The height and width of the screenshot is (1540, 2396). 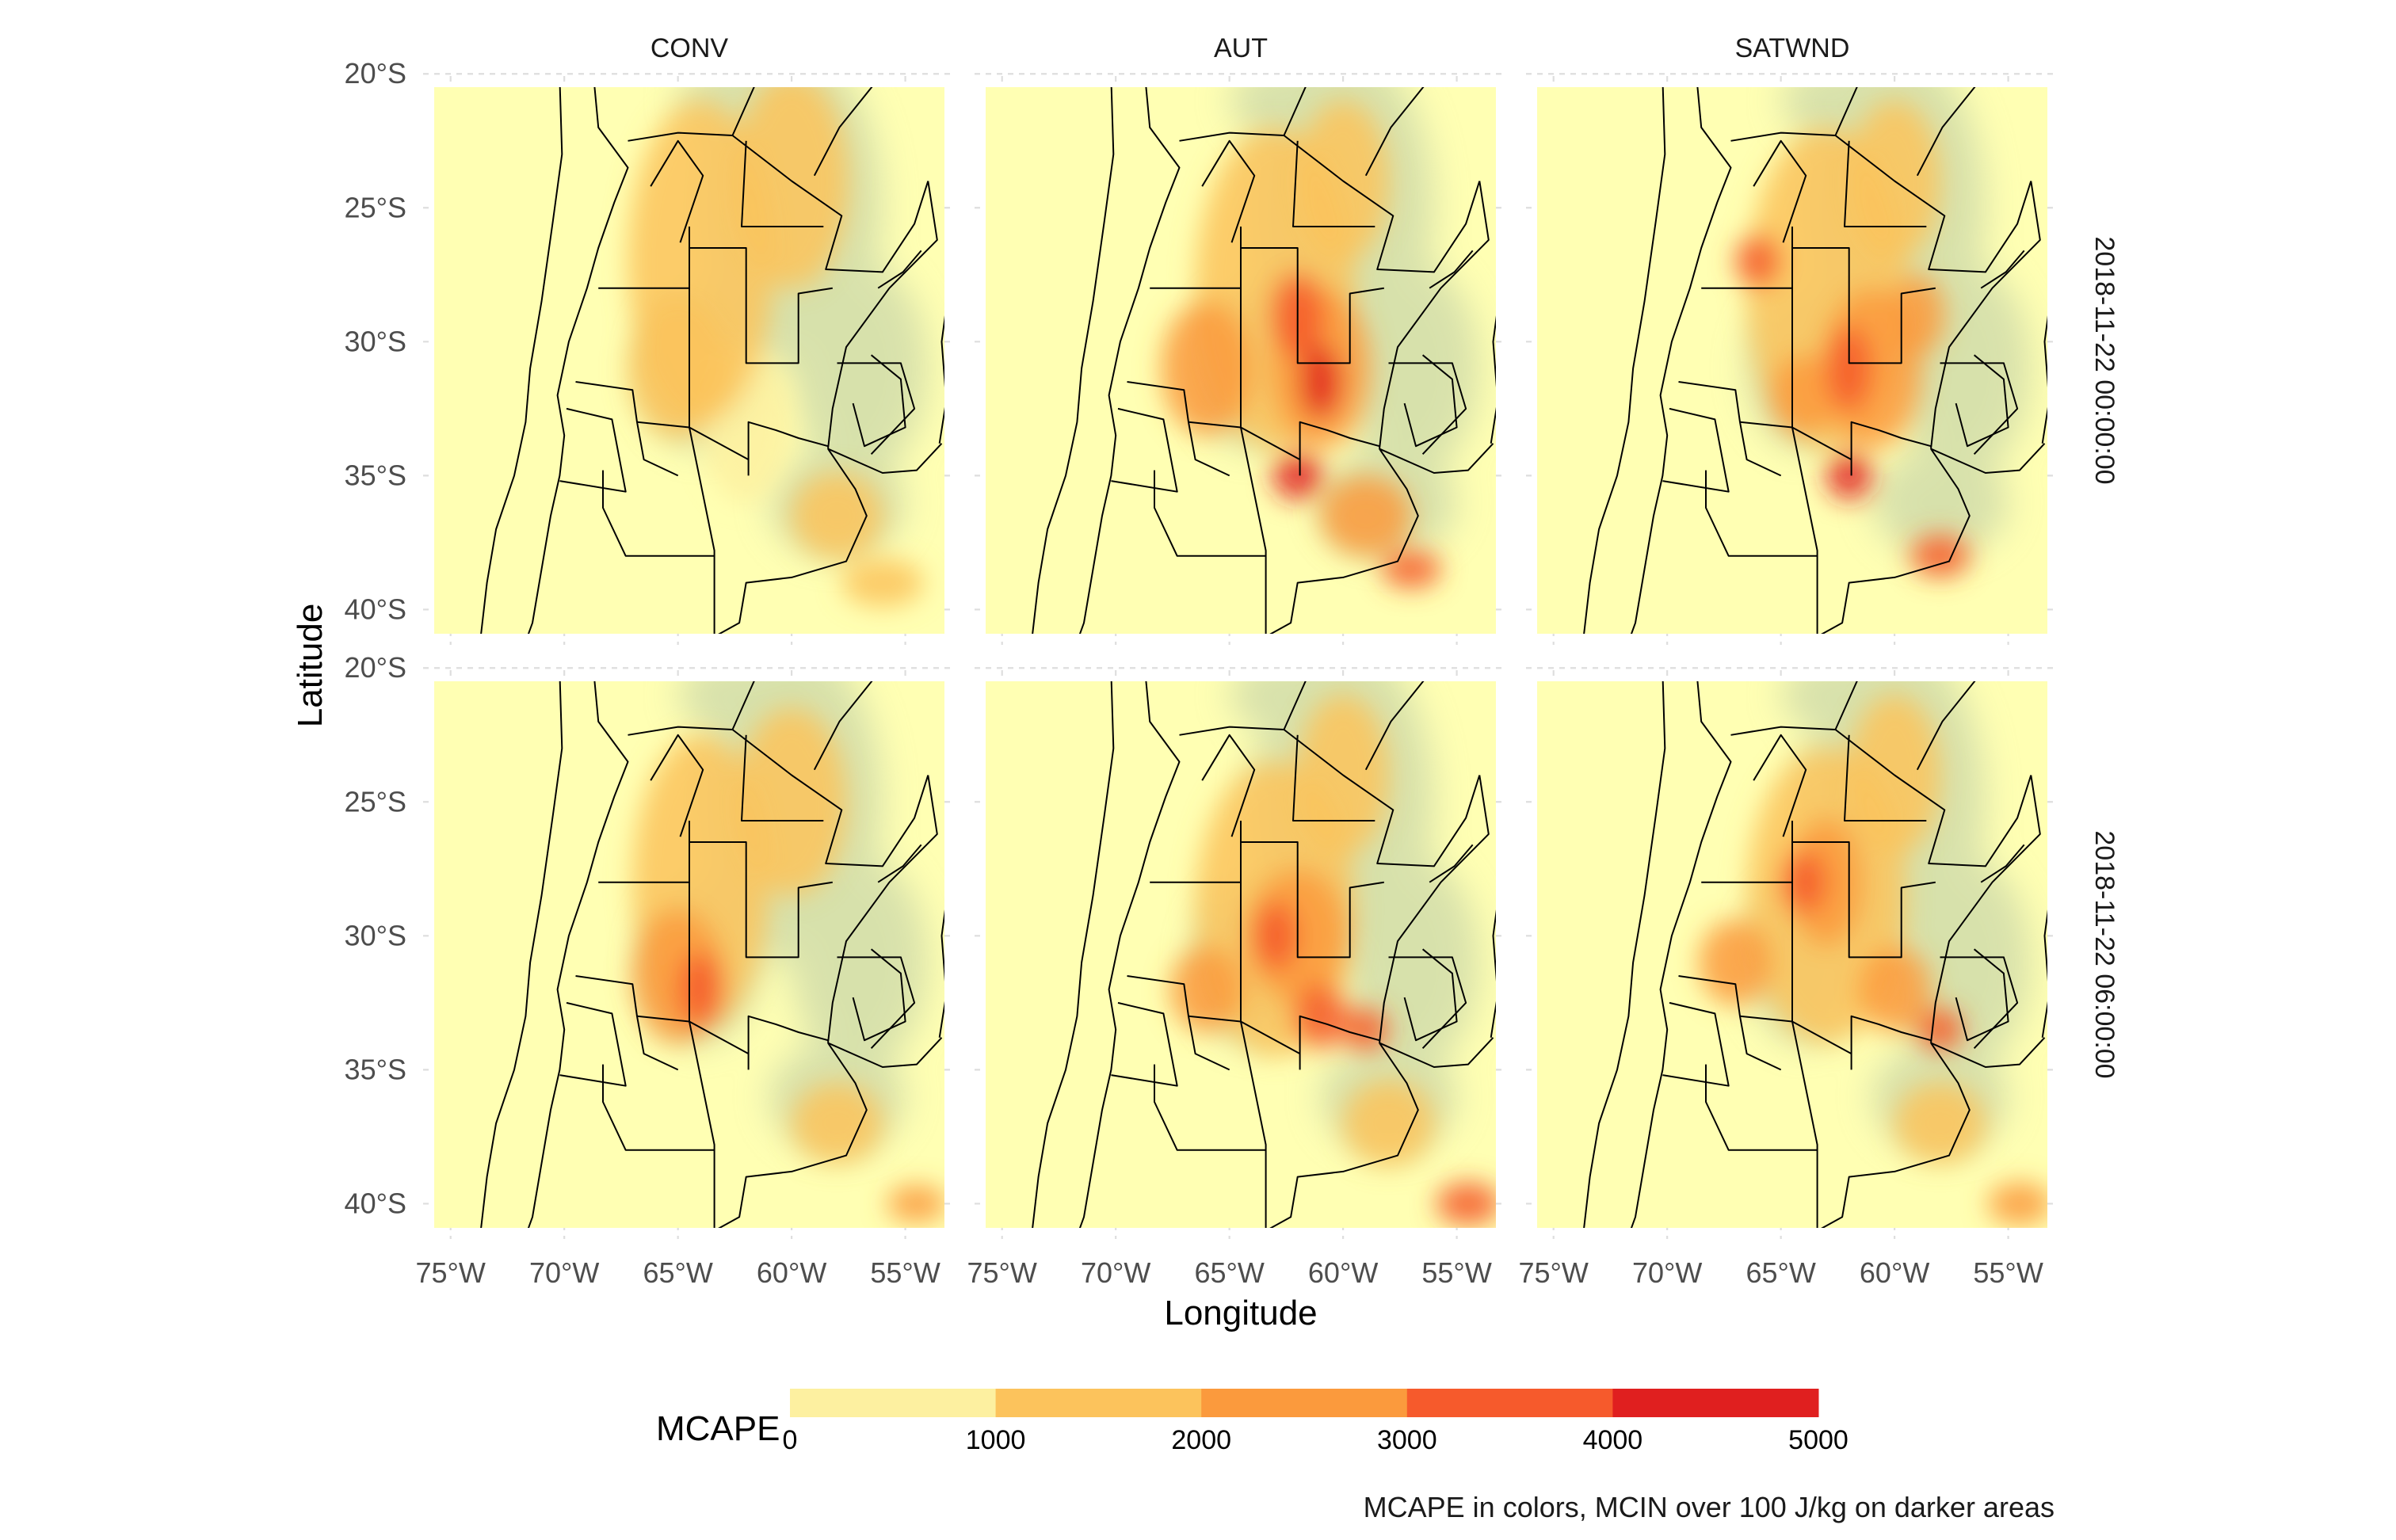 I want to click on x-axis-title: Longitude, so click(x=1240, y=1313).